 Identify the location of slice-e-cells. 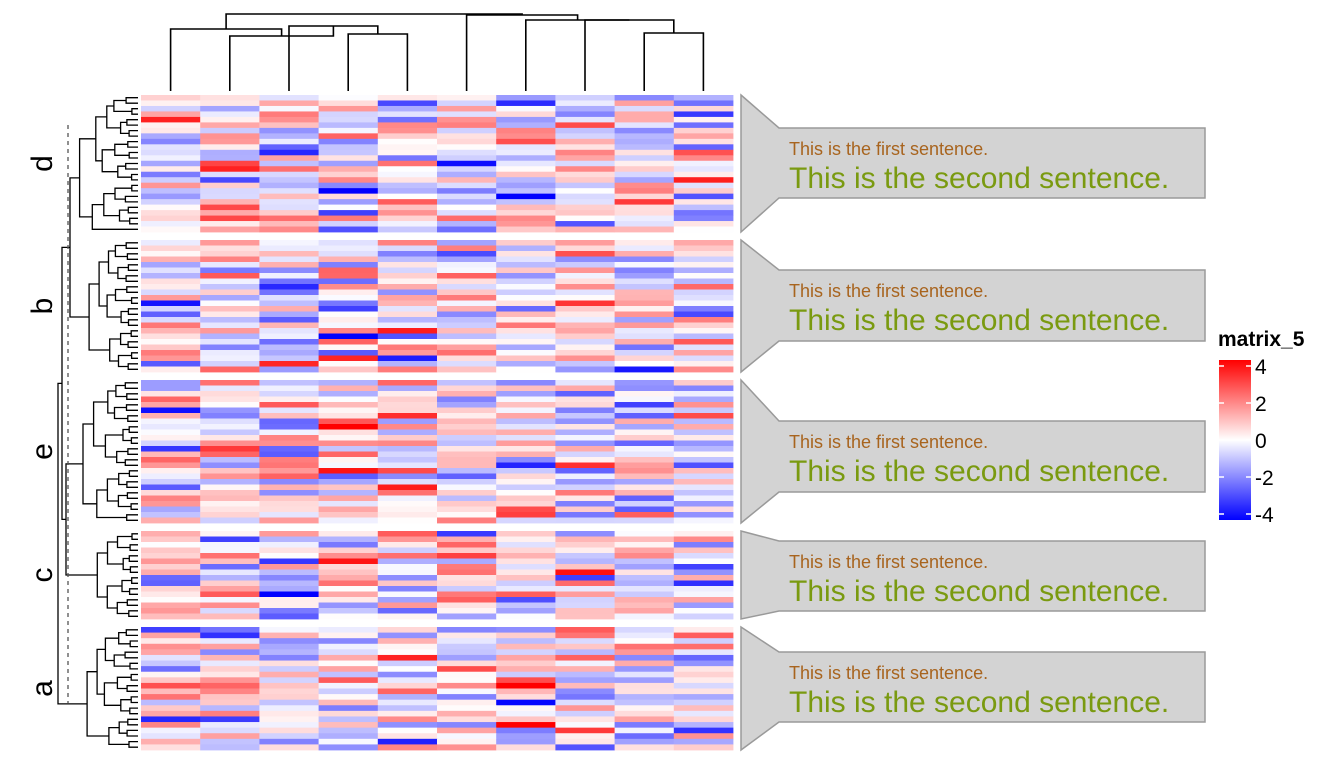
(437, 452).